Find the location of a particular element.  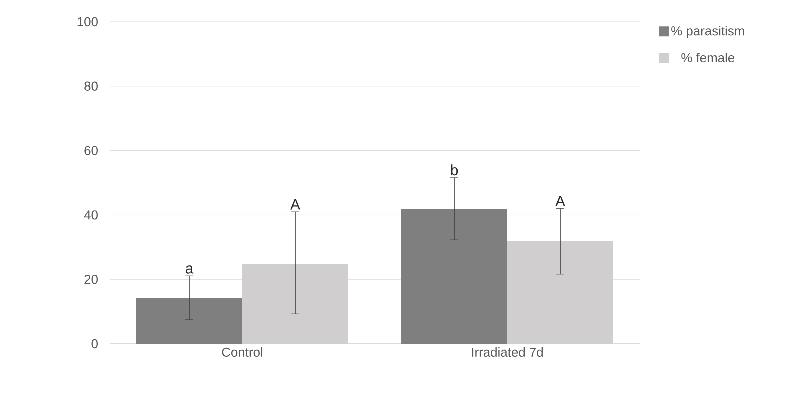

y-tick-label: 40 is located at coordinates (91, 215).